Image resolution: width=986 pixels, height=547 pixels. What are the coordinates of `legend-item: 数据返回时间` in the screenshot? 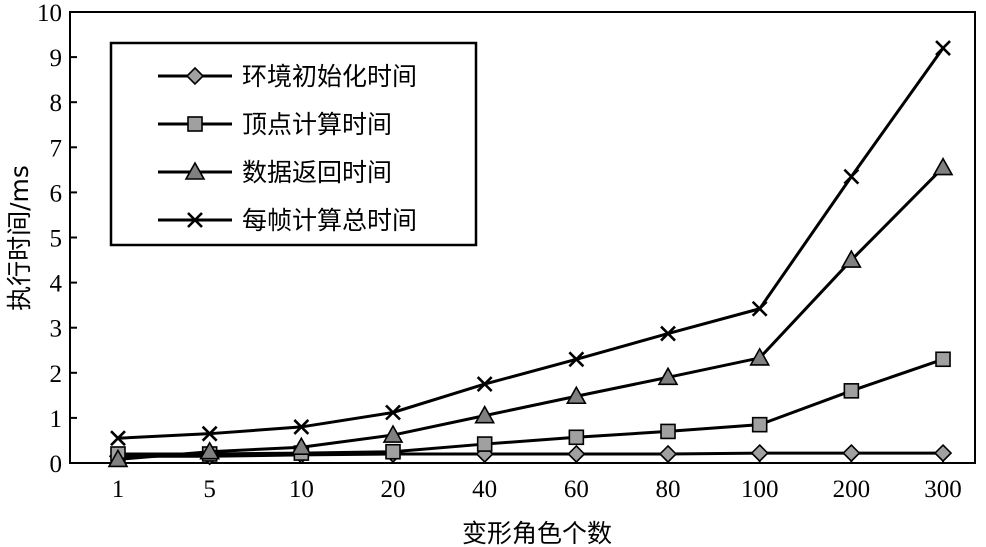 It's located at (275, 172).